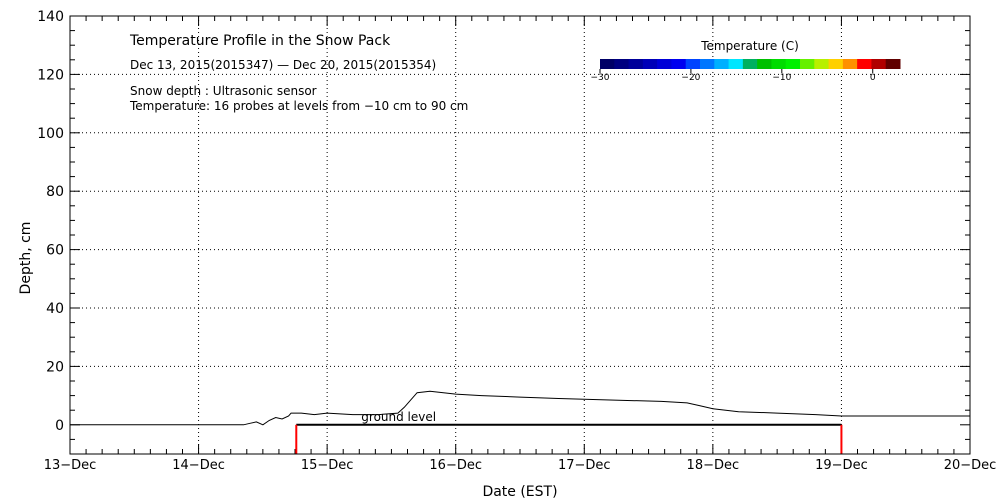 This screenshot has height=500, width=1000. I want to click on data-series, so click(520, 408).